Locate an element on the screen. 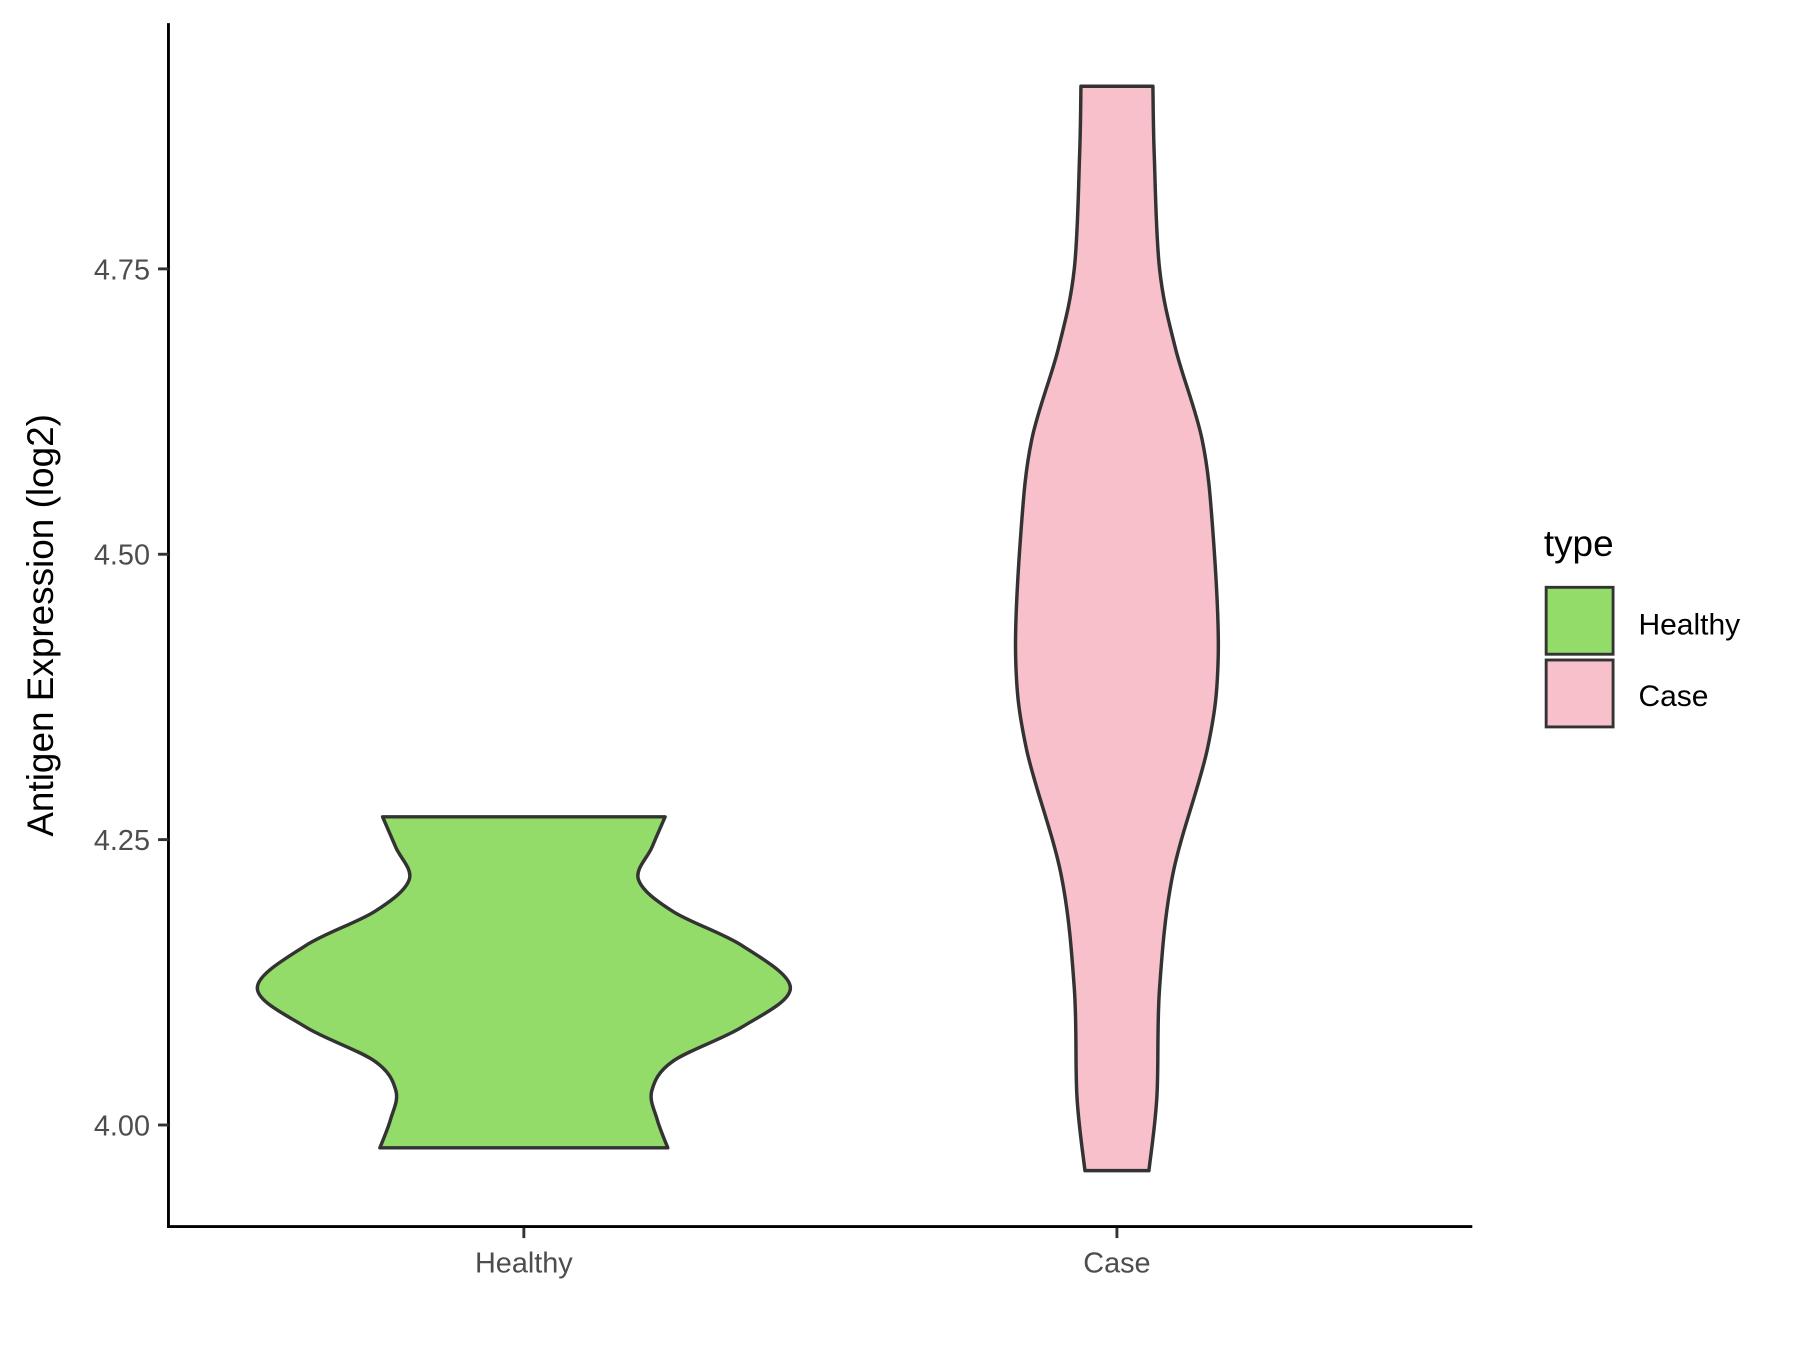 The width and height of the screenshot is (1800, 1350). violin-case is located at coordinates (1117, 628).